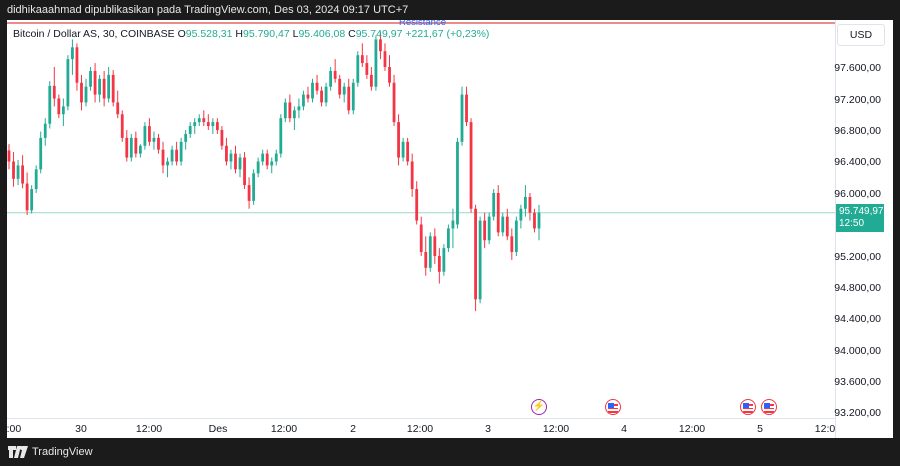 Image resolution: width=900 pixels, height=466 pixels. Describe the element at coordinates (861, 35) in the screenshot. I see `currency-button: USD` at that location.